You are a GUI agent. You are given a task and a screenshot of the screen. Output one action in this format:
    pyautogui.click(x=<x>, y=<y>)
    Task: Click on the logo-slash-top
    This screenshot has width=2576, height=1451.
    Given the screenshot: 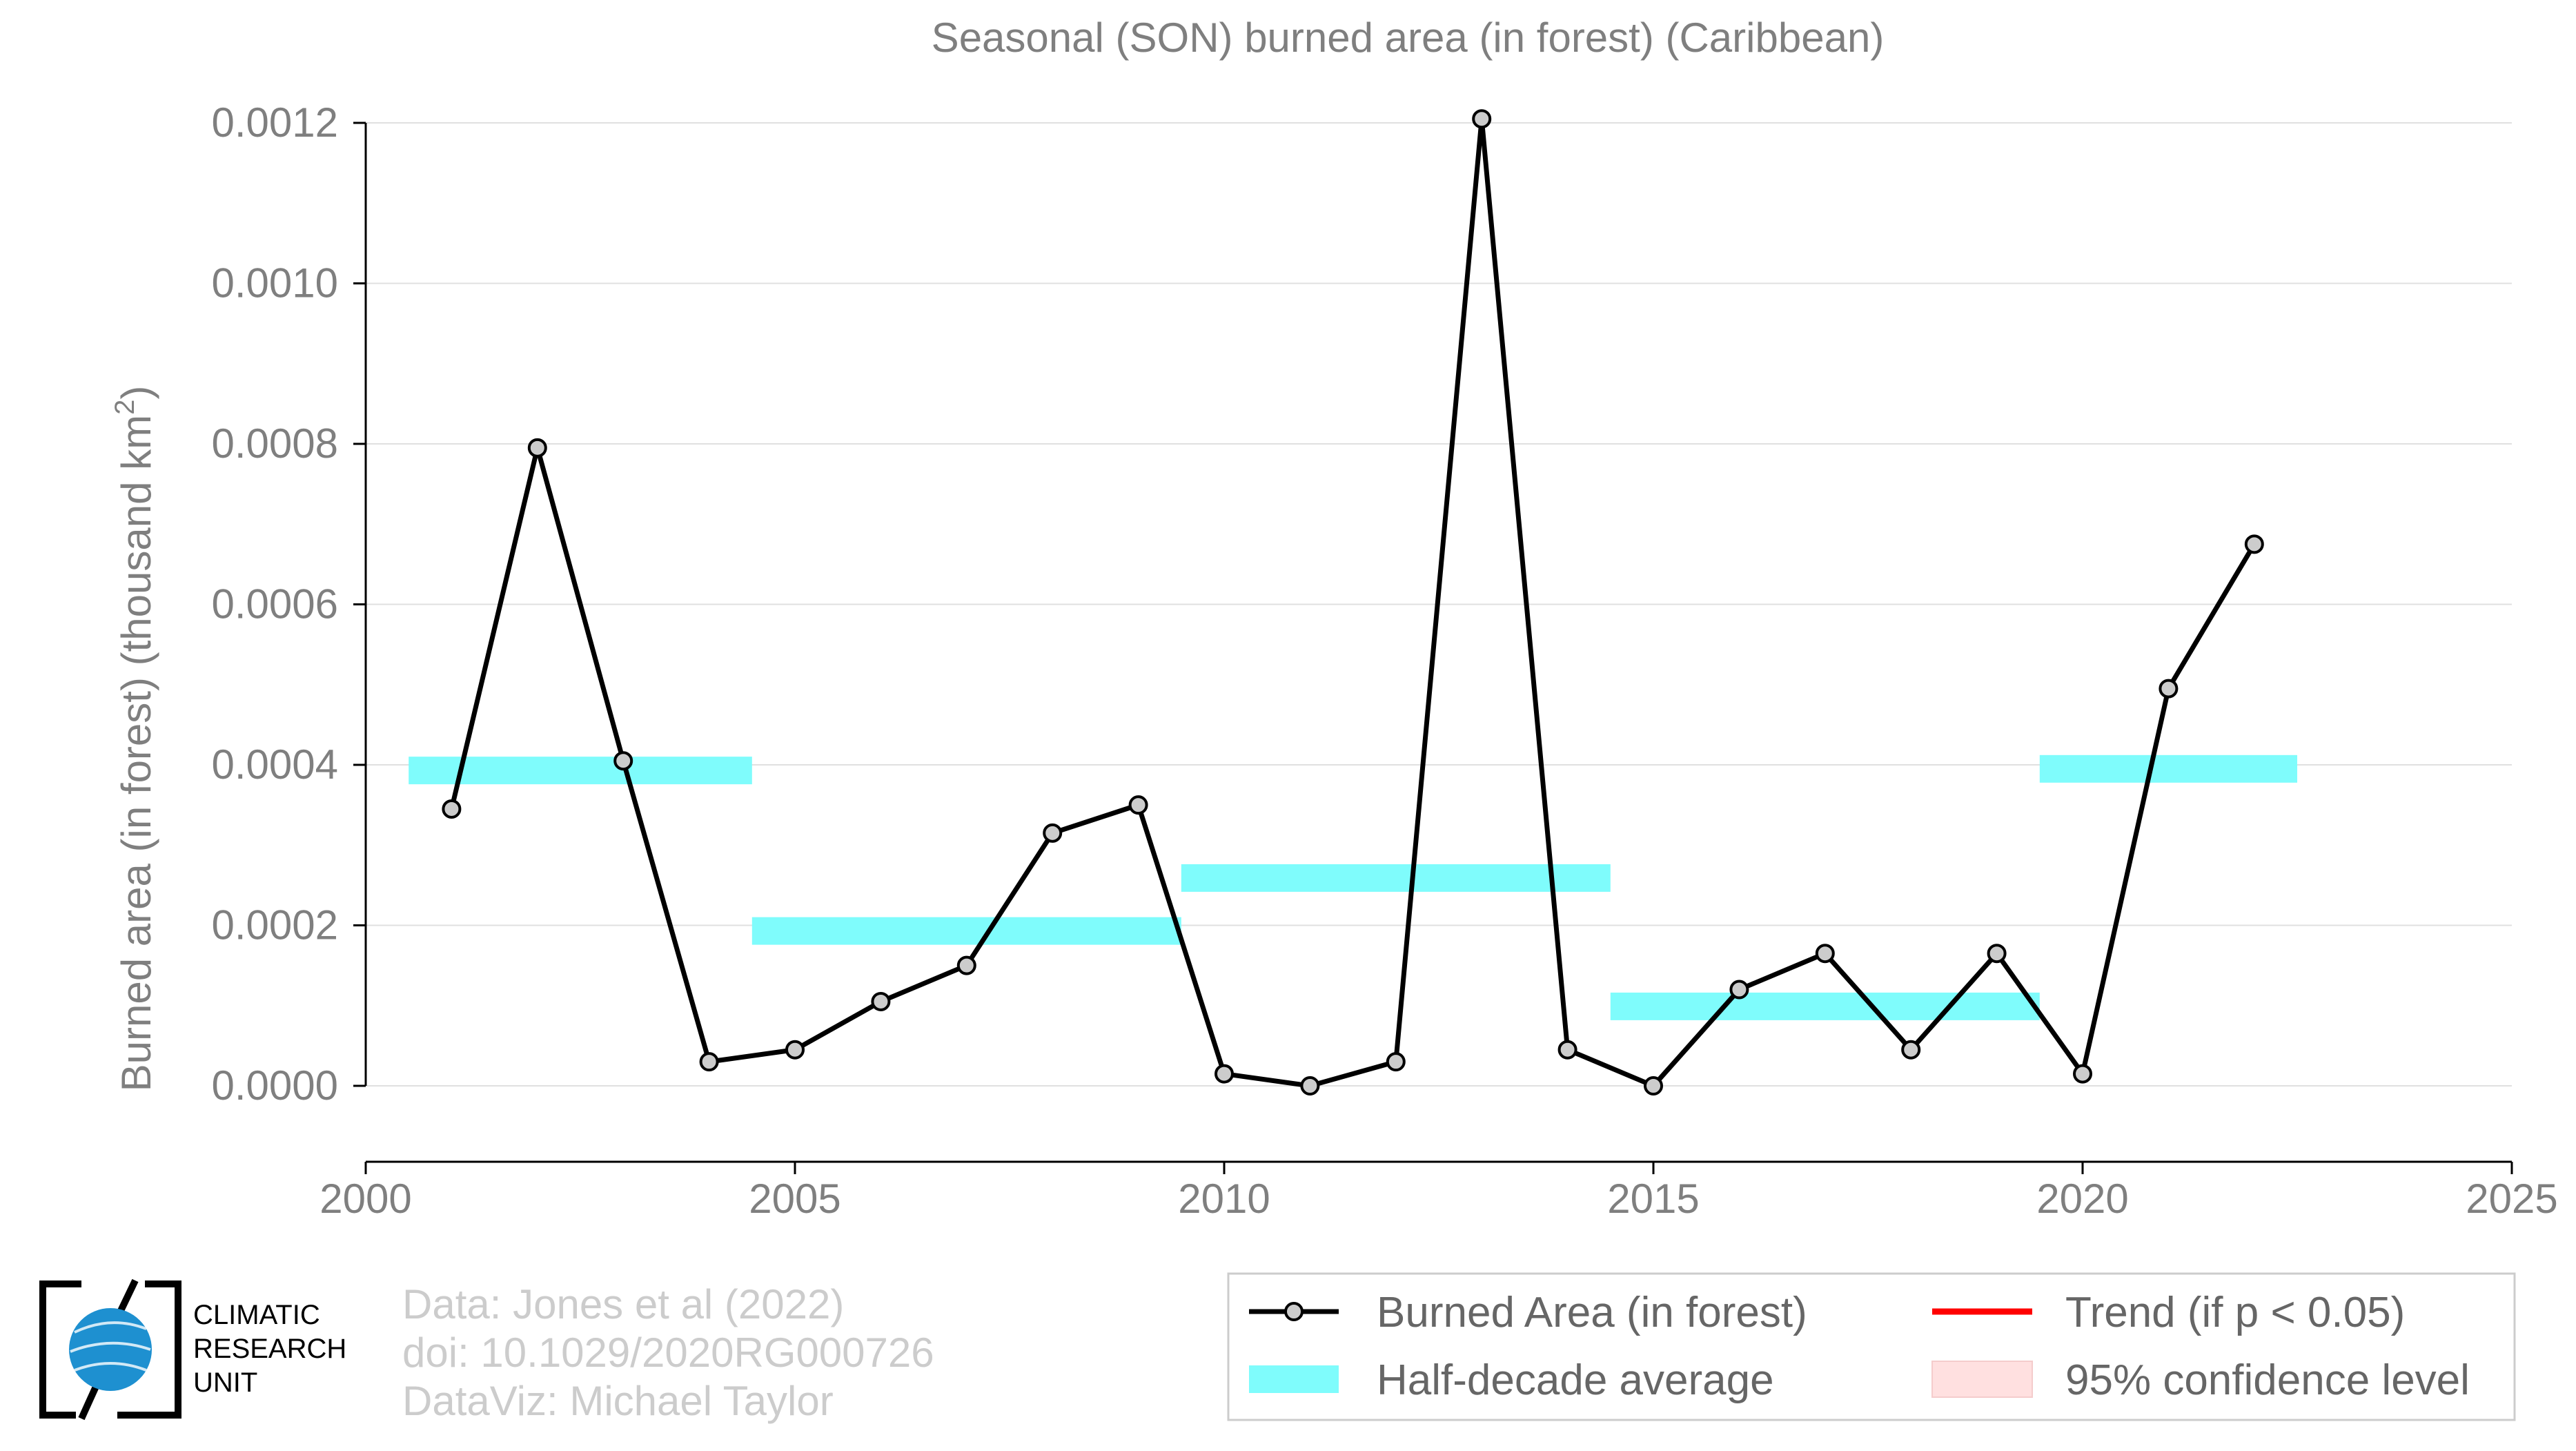 What is the action you would take?
    pyautogui.click(x=127, y=1297)
    